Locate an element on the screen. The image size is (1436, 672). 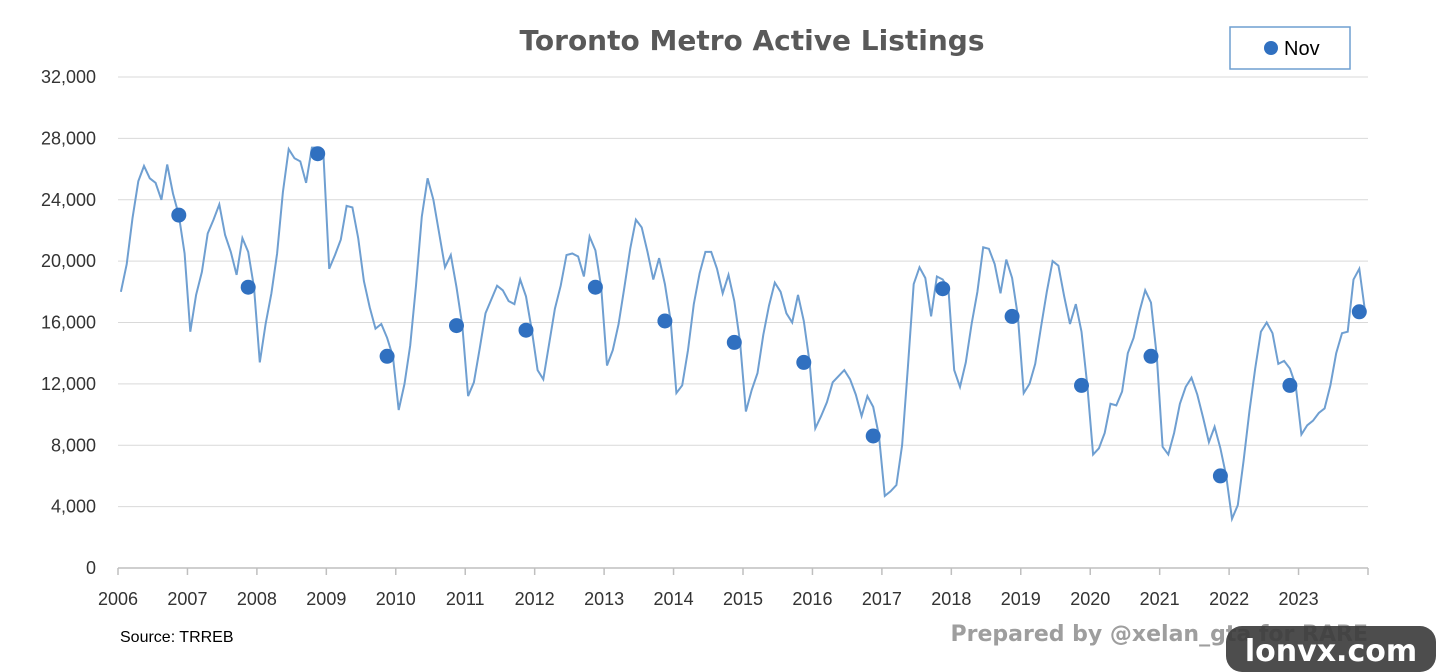
x-tick-label: 2012 is located at coordinates (535, 599).